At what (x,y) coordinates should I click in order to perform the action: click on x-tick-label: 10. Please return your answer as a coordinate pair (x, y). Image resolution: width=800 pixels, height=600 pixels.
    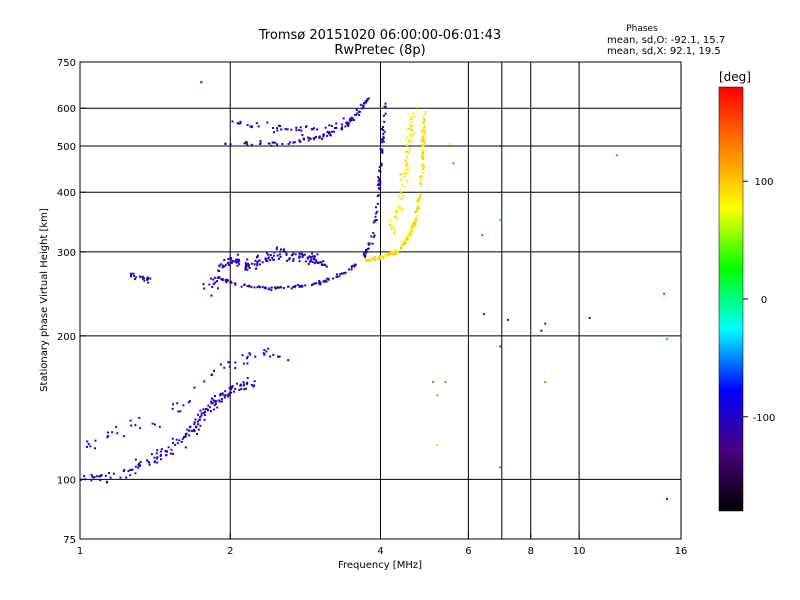
    Looking at the image, I should click on (579, 551).